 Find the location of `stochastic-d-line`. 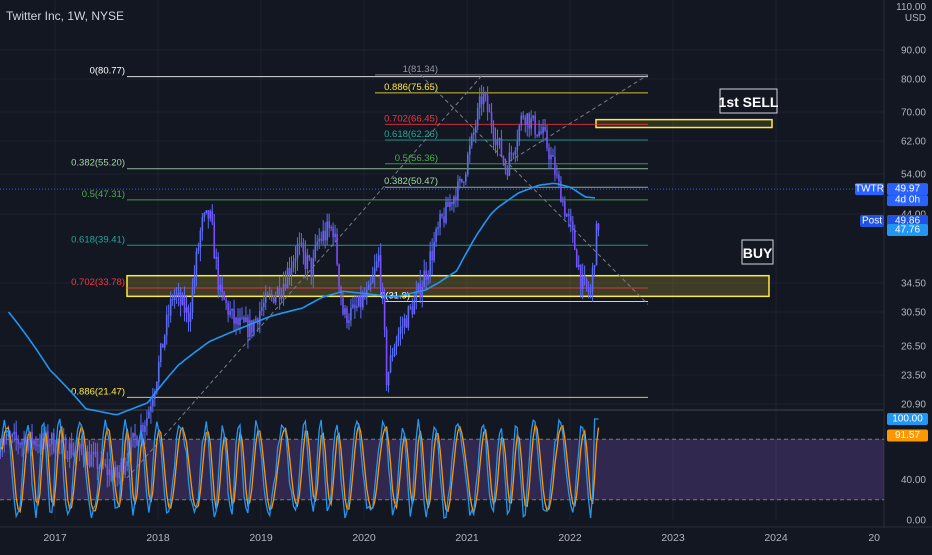

stochastic-d-line is located at coordinates (300, 468).